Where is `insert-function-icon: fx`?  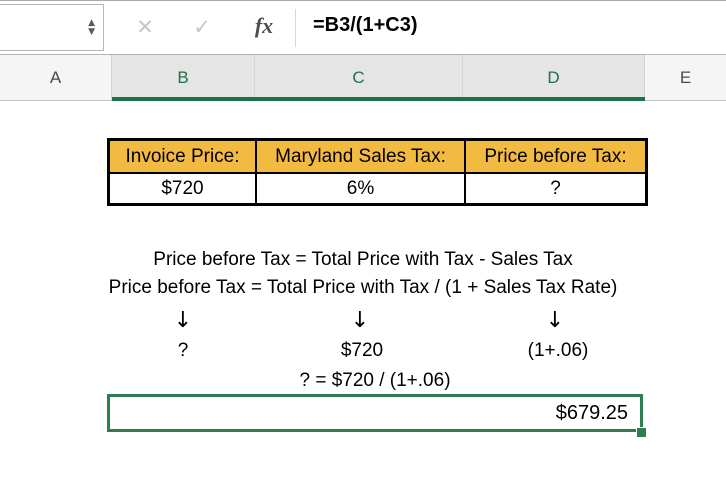 insert-function-icon: fx is located at coordinates (264, 25).